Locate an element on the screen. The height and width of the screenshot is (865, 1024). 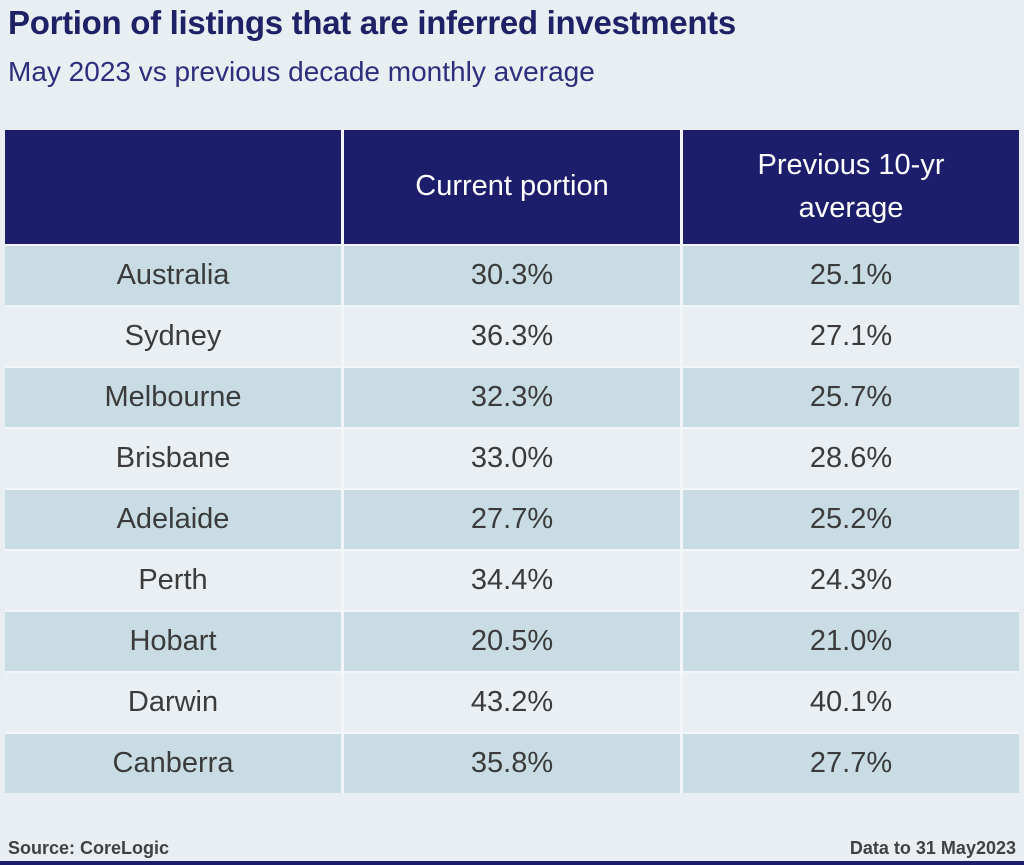
previous-cell: 25.7% is located at coordinates (851, 397).